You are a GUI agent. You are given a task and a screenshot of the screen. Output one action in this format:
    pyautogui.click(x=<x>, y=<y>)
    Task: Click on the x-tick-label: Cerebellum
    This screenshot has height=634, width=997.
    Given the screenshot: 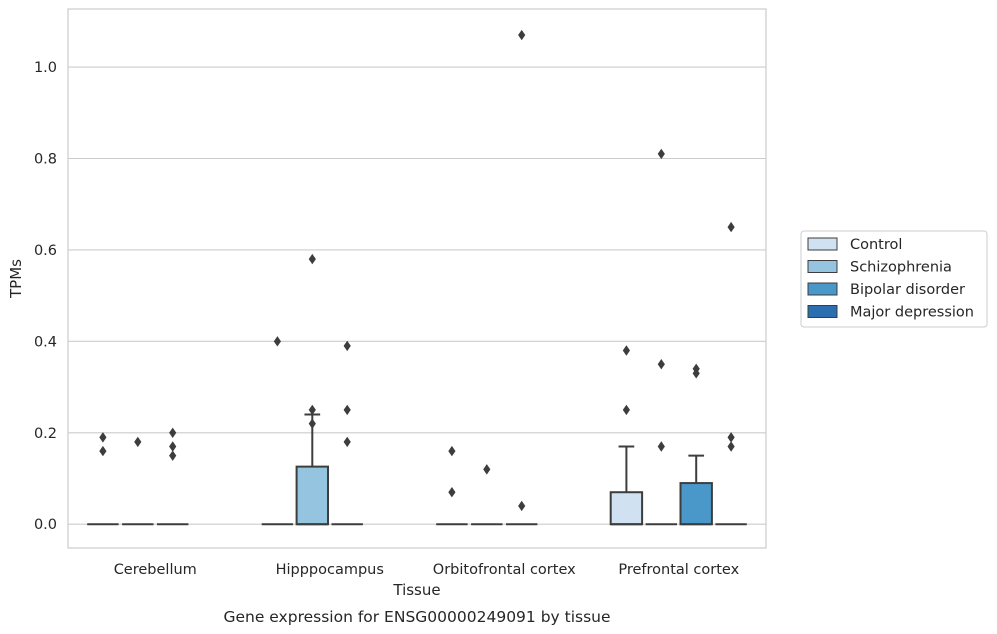 What is the action you would take?
    pyautogui.click(x=155, y=570)
    